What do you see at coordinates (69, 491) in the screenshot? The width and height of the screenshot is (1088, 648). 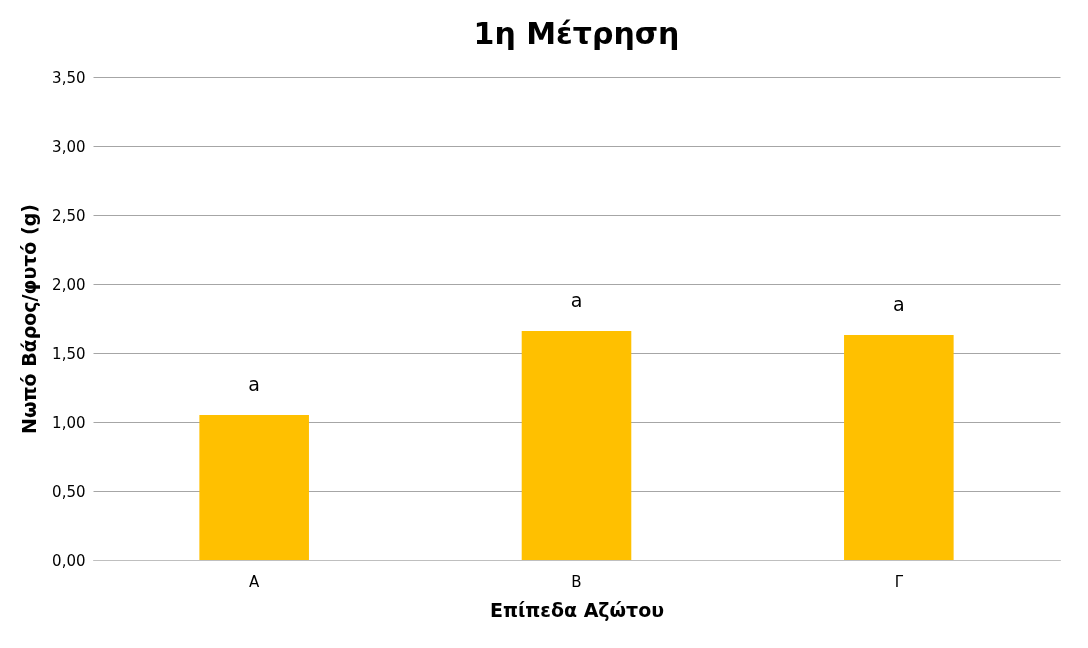 I see `y-tick-label: 0,50` at bounding box center [69, 491].